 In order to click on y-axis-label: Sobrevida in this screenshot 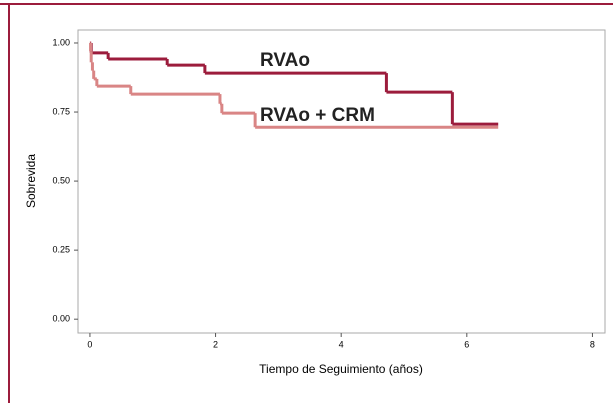, I will do `click(31, 181)`.